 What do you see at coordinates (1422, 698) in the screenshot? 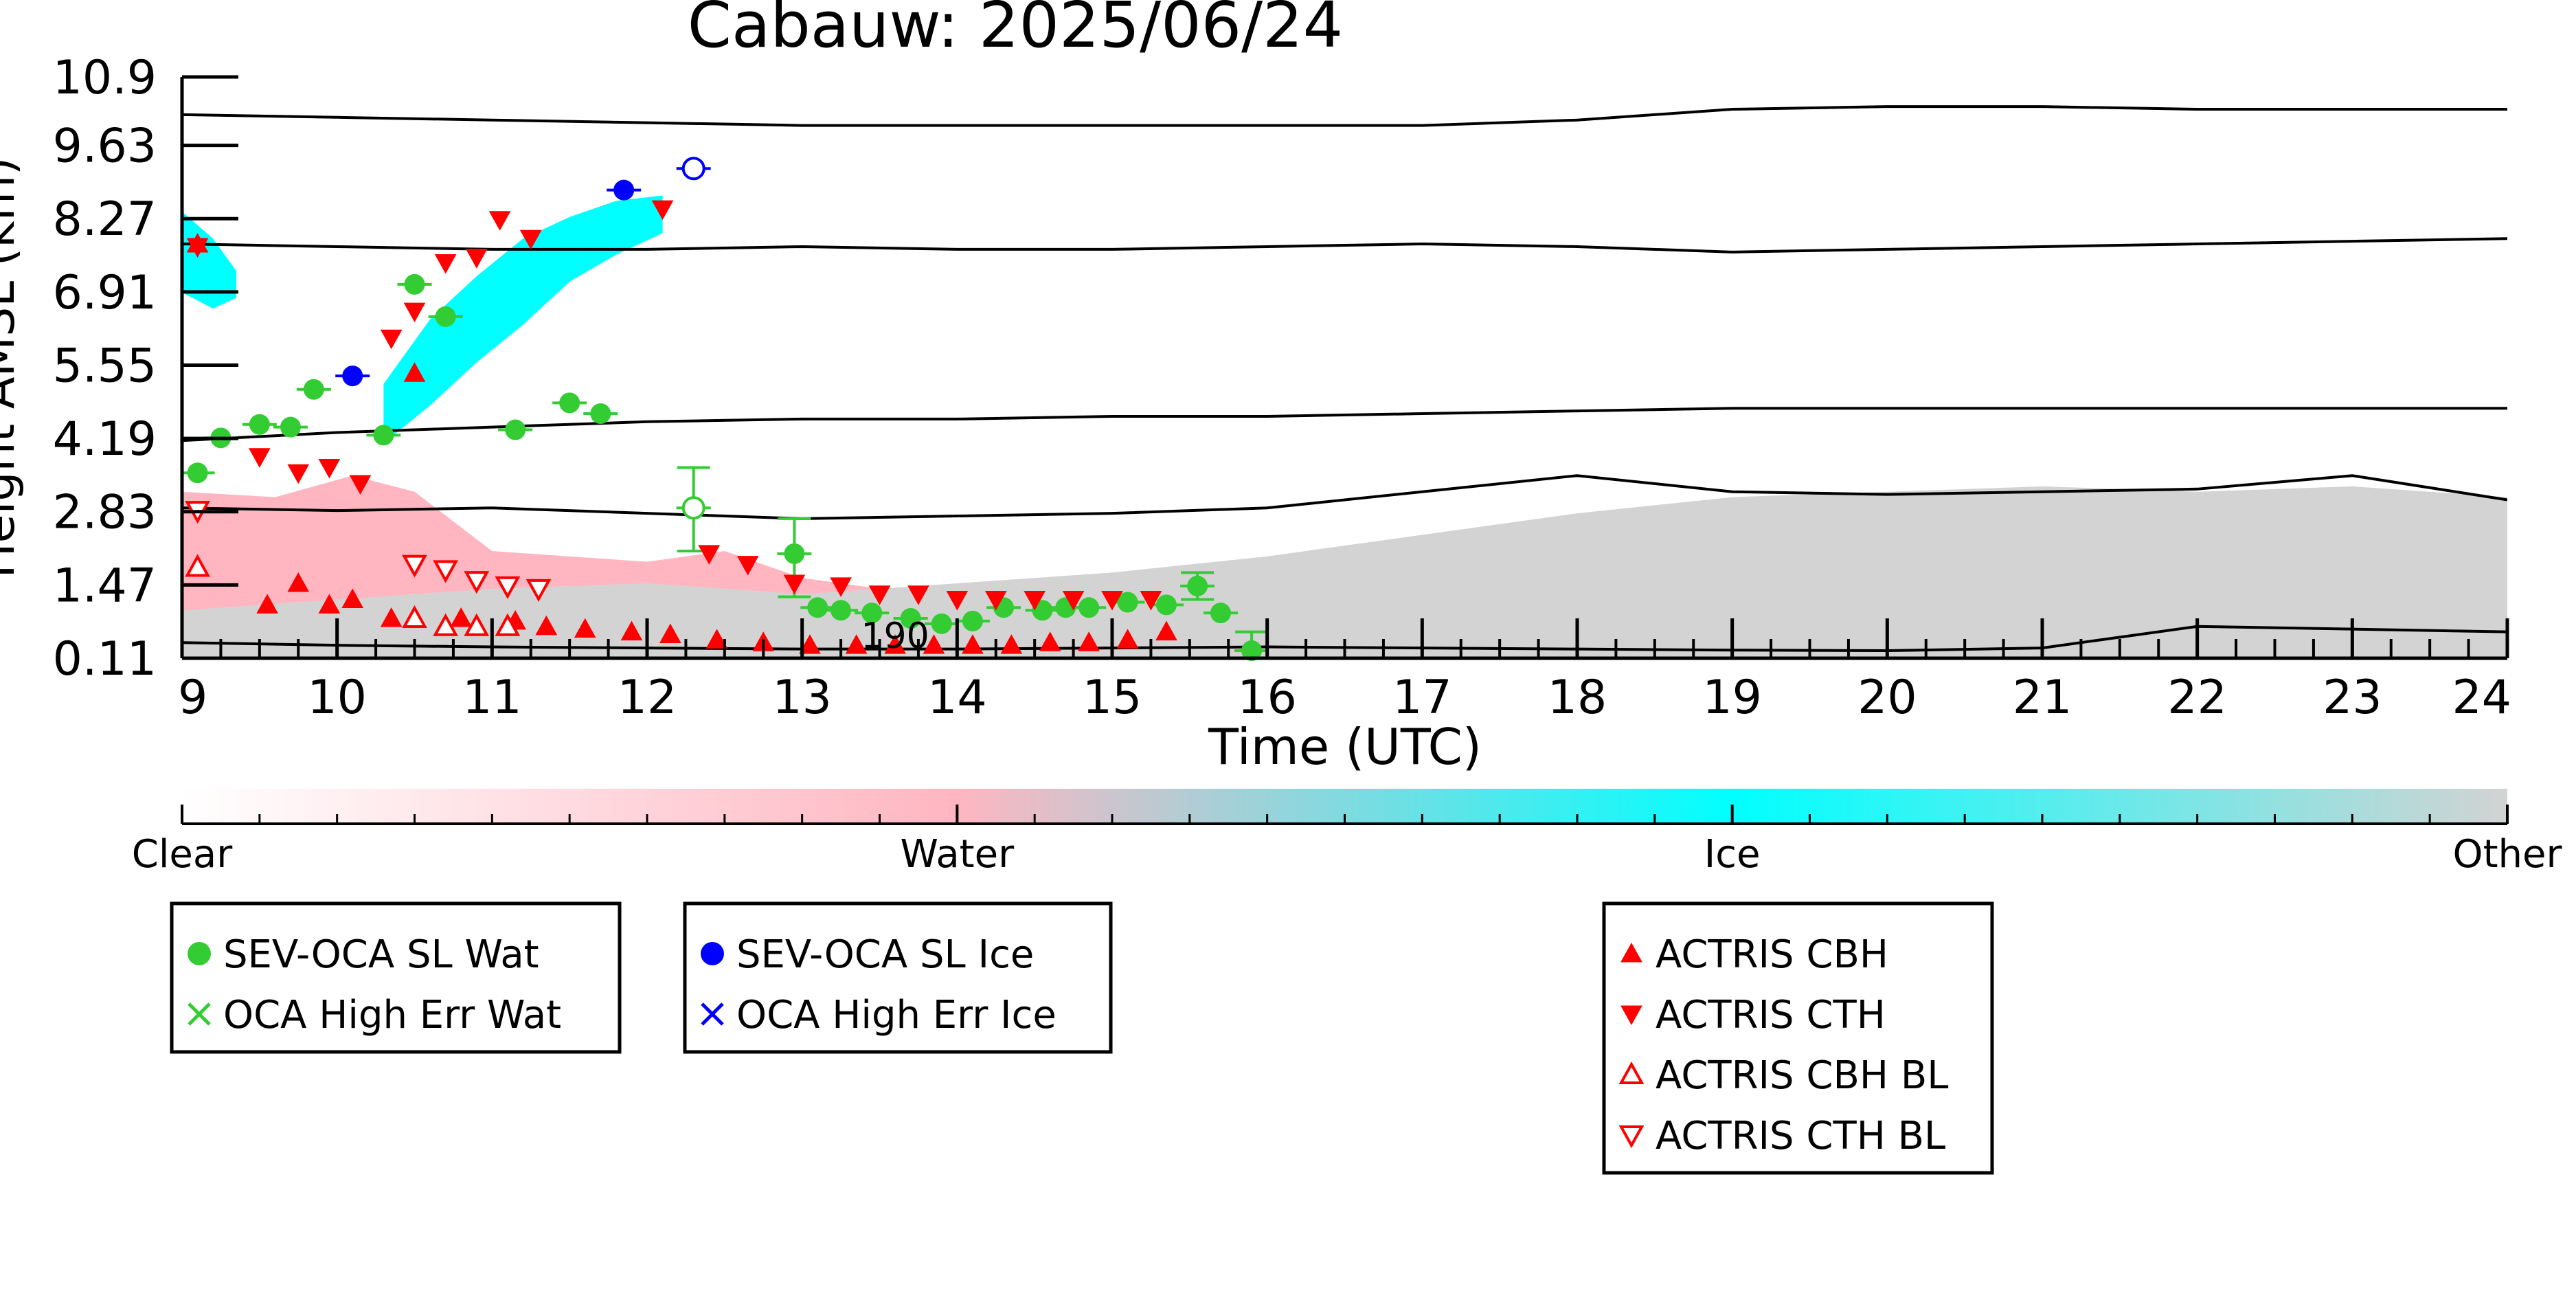
I see `x-tick-label-17: 17` at bounding box center [1422, 698].